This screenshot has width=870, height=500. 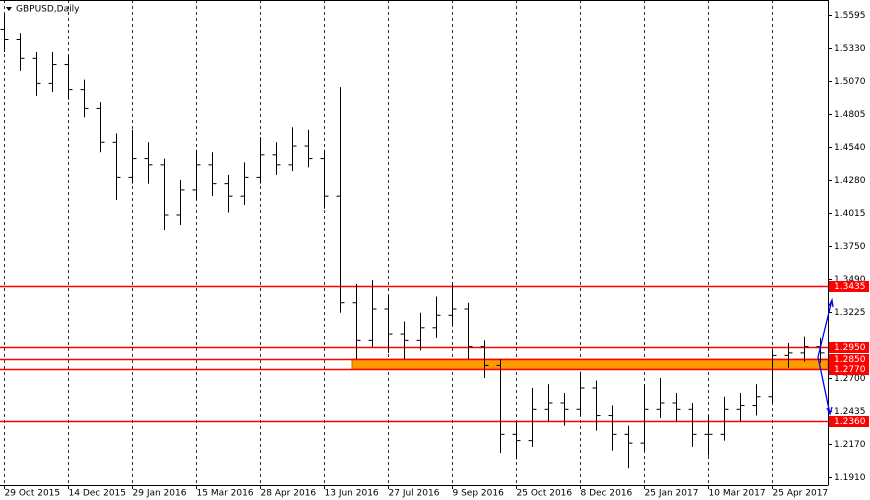 I want to click on y-tick-label: 1.1910, so click(x=850, y=478).